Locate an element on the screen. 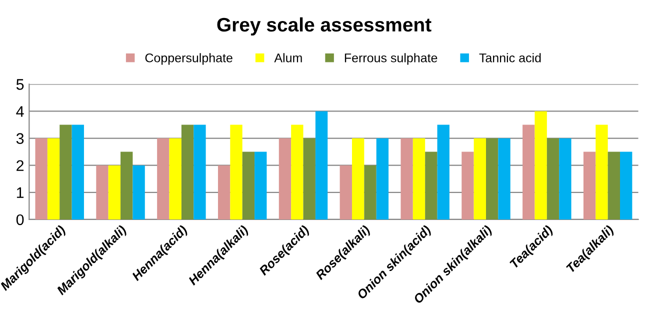 The image size is (648, 330). y-tick-label: 4 is located at coordinates (20, 111).